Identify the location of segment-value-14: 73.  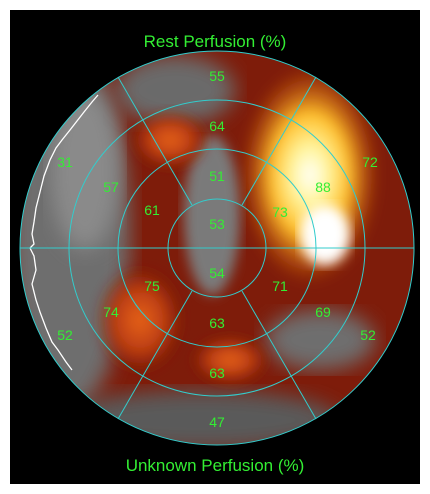
(280, 212).